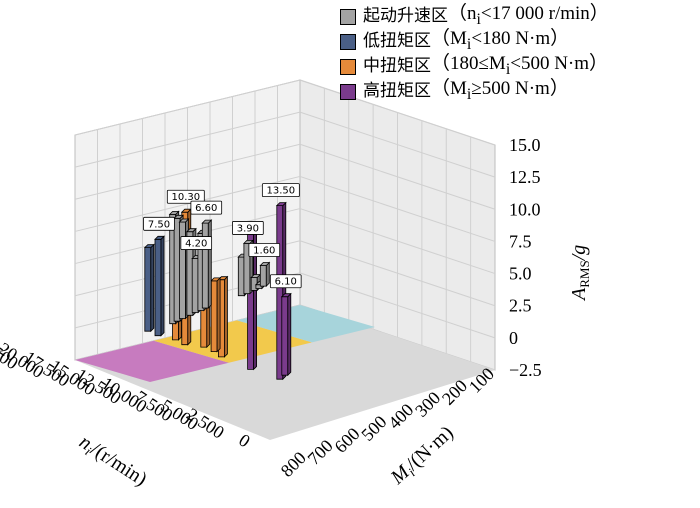 The image size is (700, 508). What do you see at coordinates (525, 177) in the screenshot?
I see `z-tick-label: 12.5` at bounding box center [525, 177].